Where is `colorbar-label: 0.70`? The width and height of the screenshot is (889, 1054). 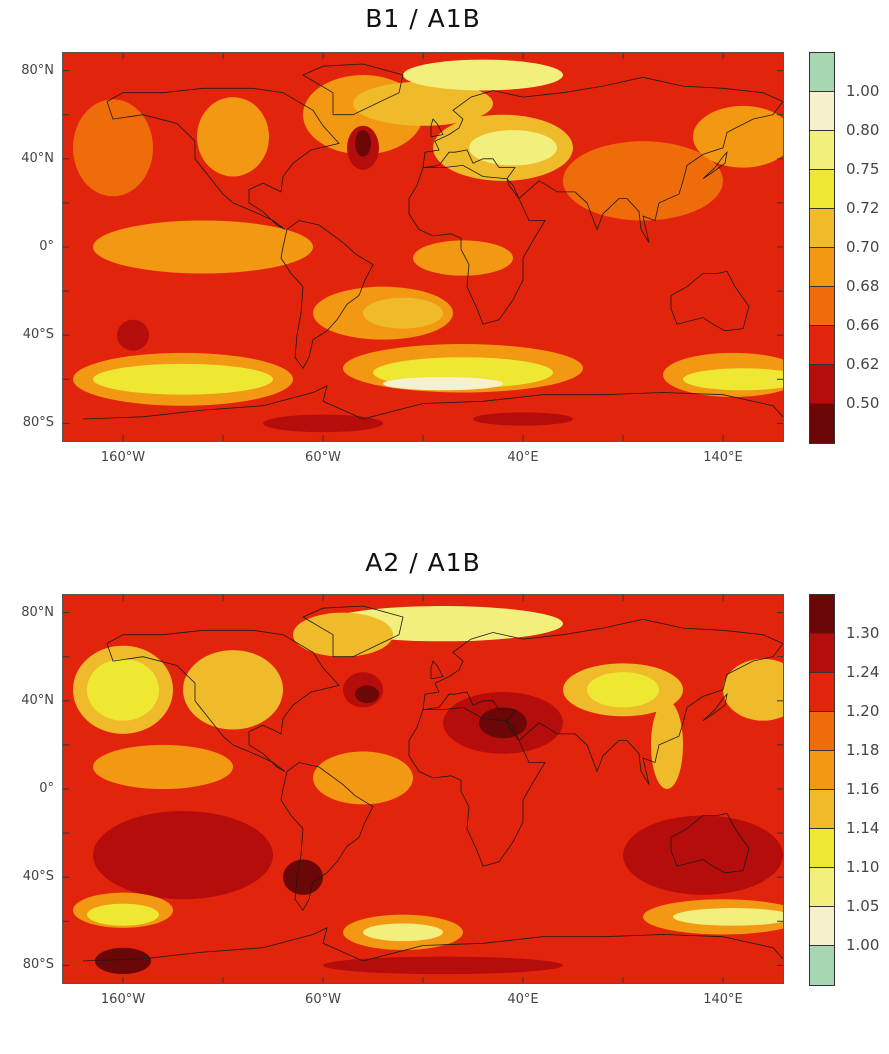 colorbar-label: 0.70 is located at coordinates (863, 247).